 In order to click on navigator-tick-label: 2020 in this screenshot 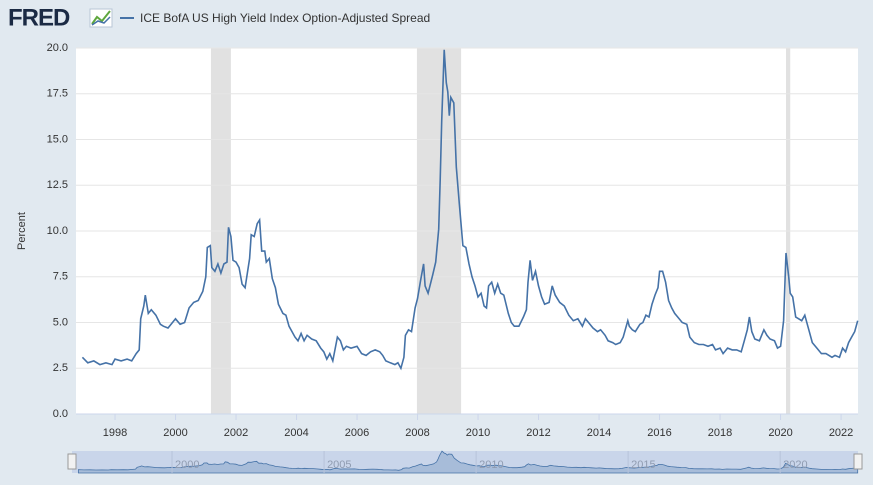, I will do `click(795, 465)`.